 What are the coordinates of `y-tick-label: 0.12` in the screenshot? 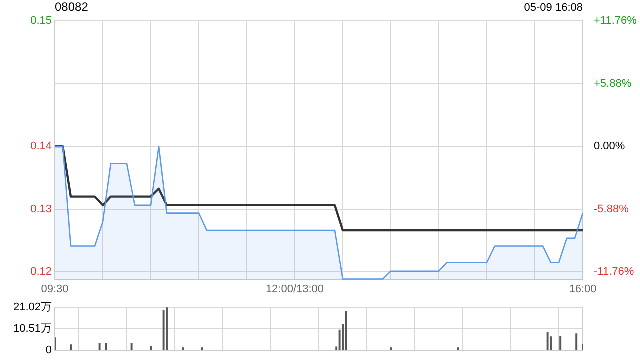 It's located at (41, 272).